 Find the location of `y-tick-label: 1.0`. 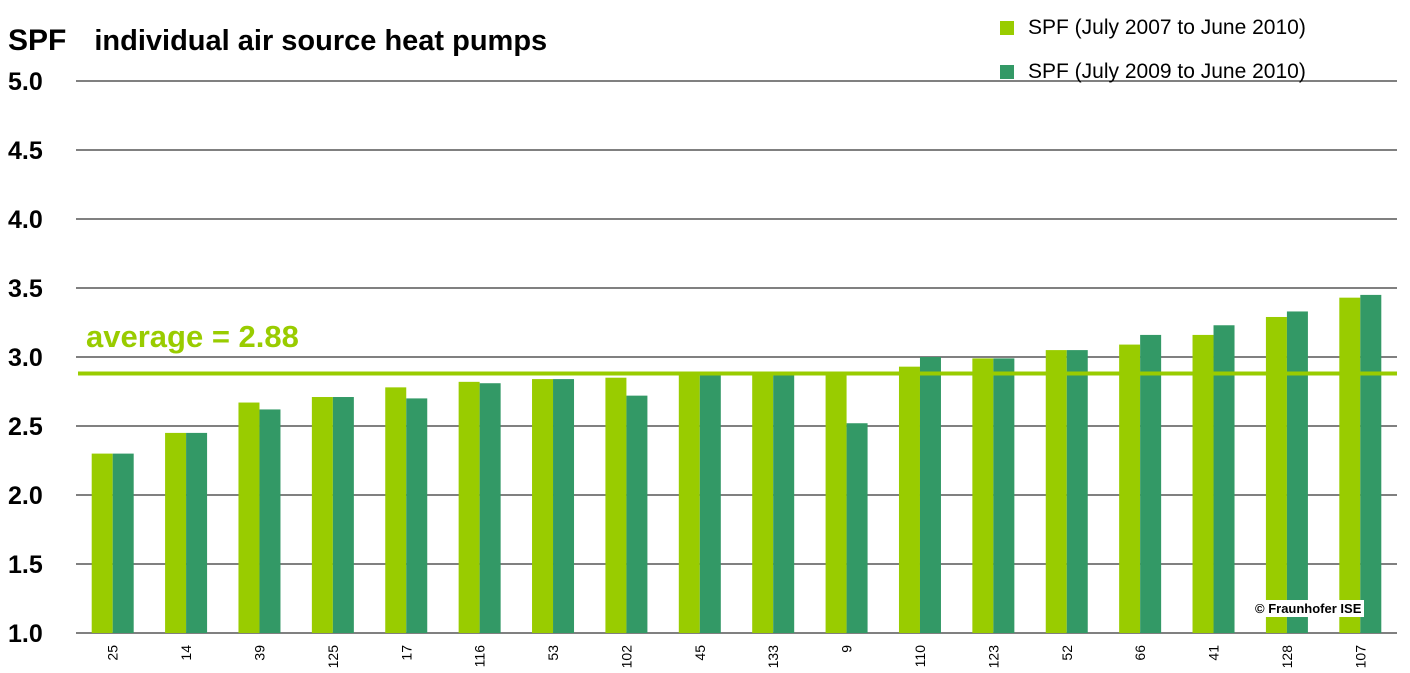

y-tick-label: 1.0 is located at coordinates (25, 634).